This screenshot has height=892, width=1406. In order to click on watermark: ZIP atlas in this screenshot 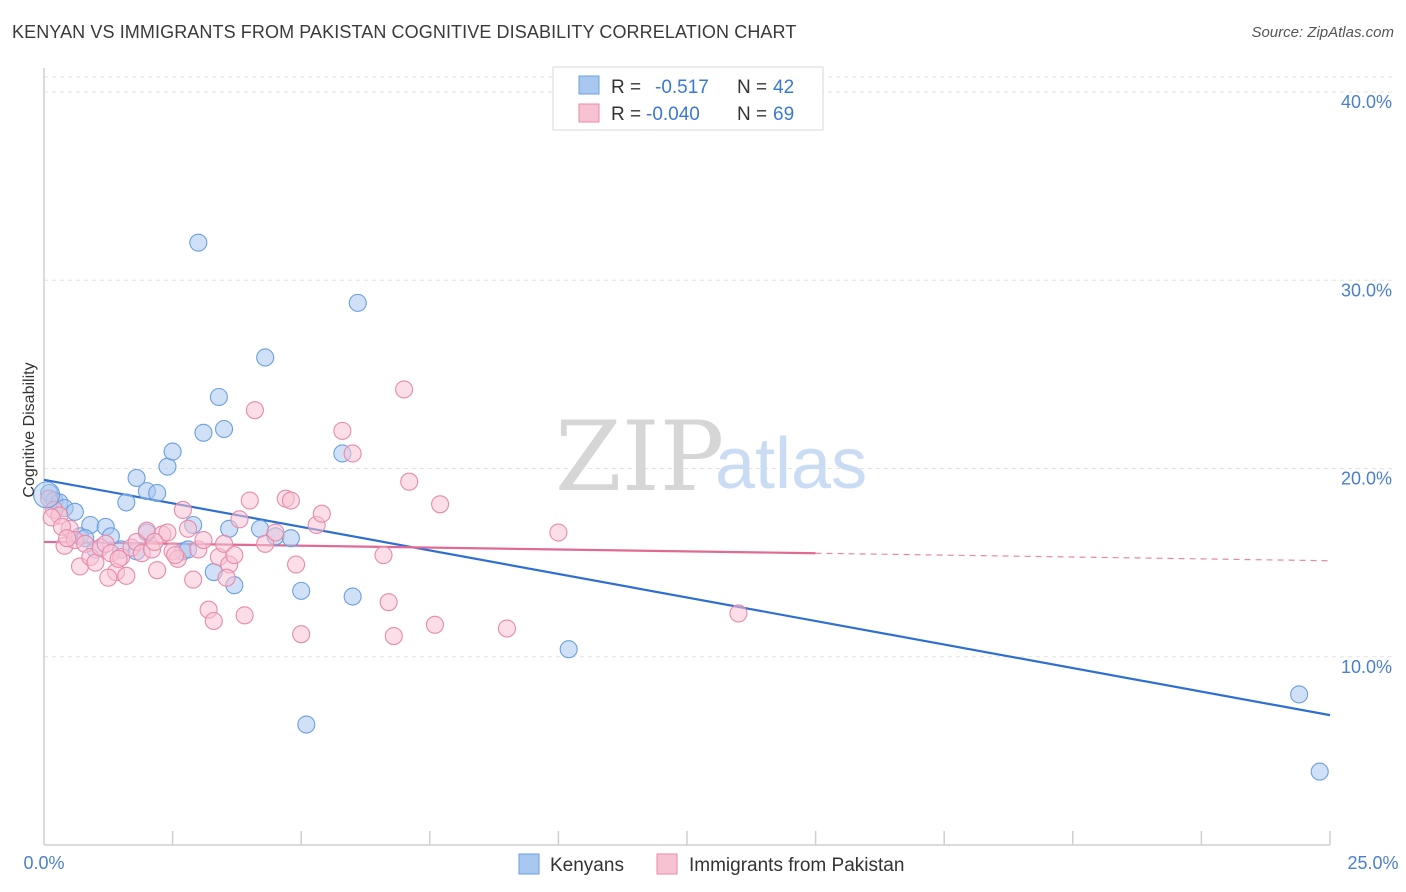, I will do `click(711, 457)`.